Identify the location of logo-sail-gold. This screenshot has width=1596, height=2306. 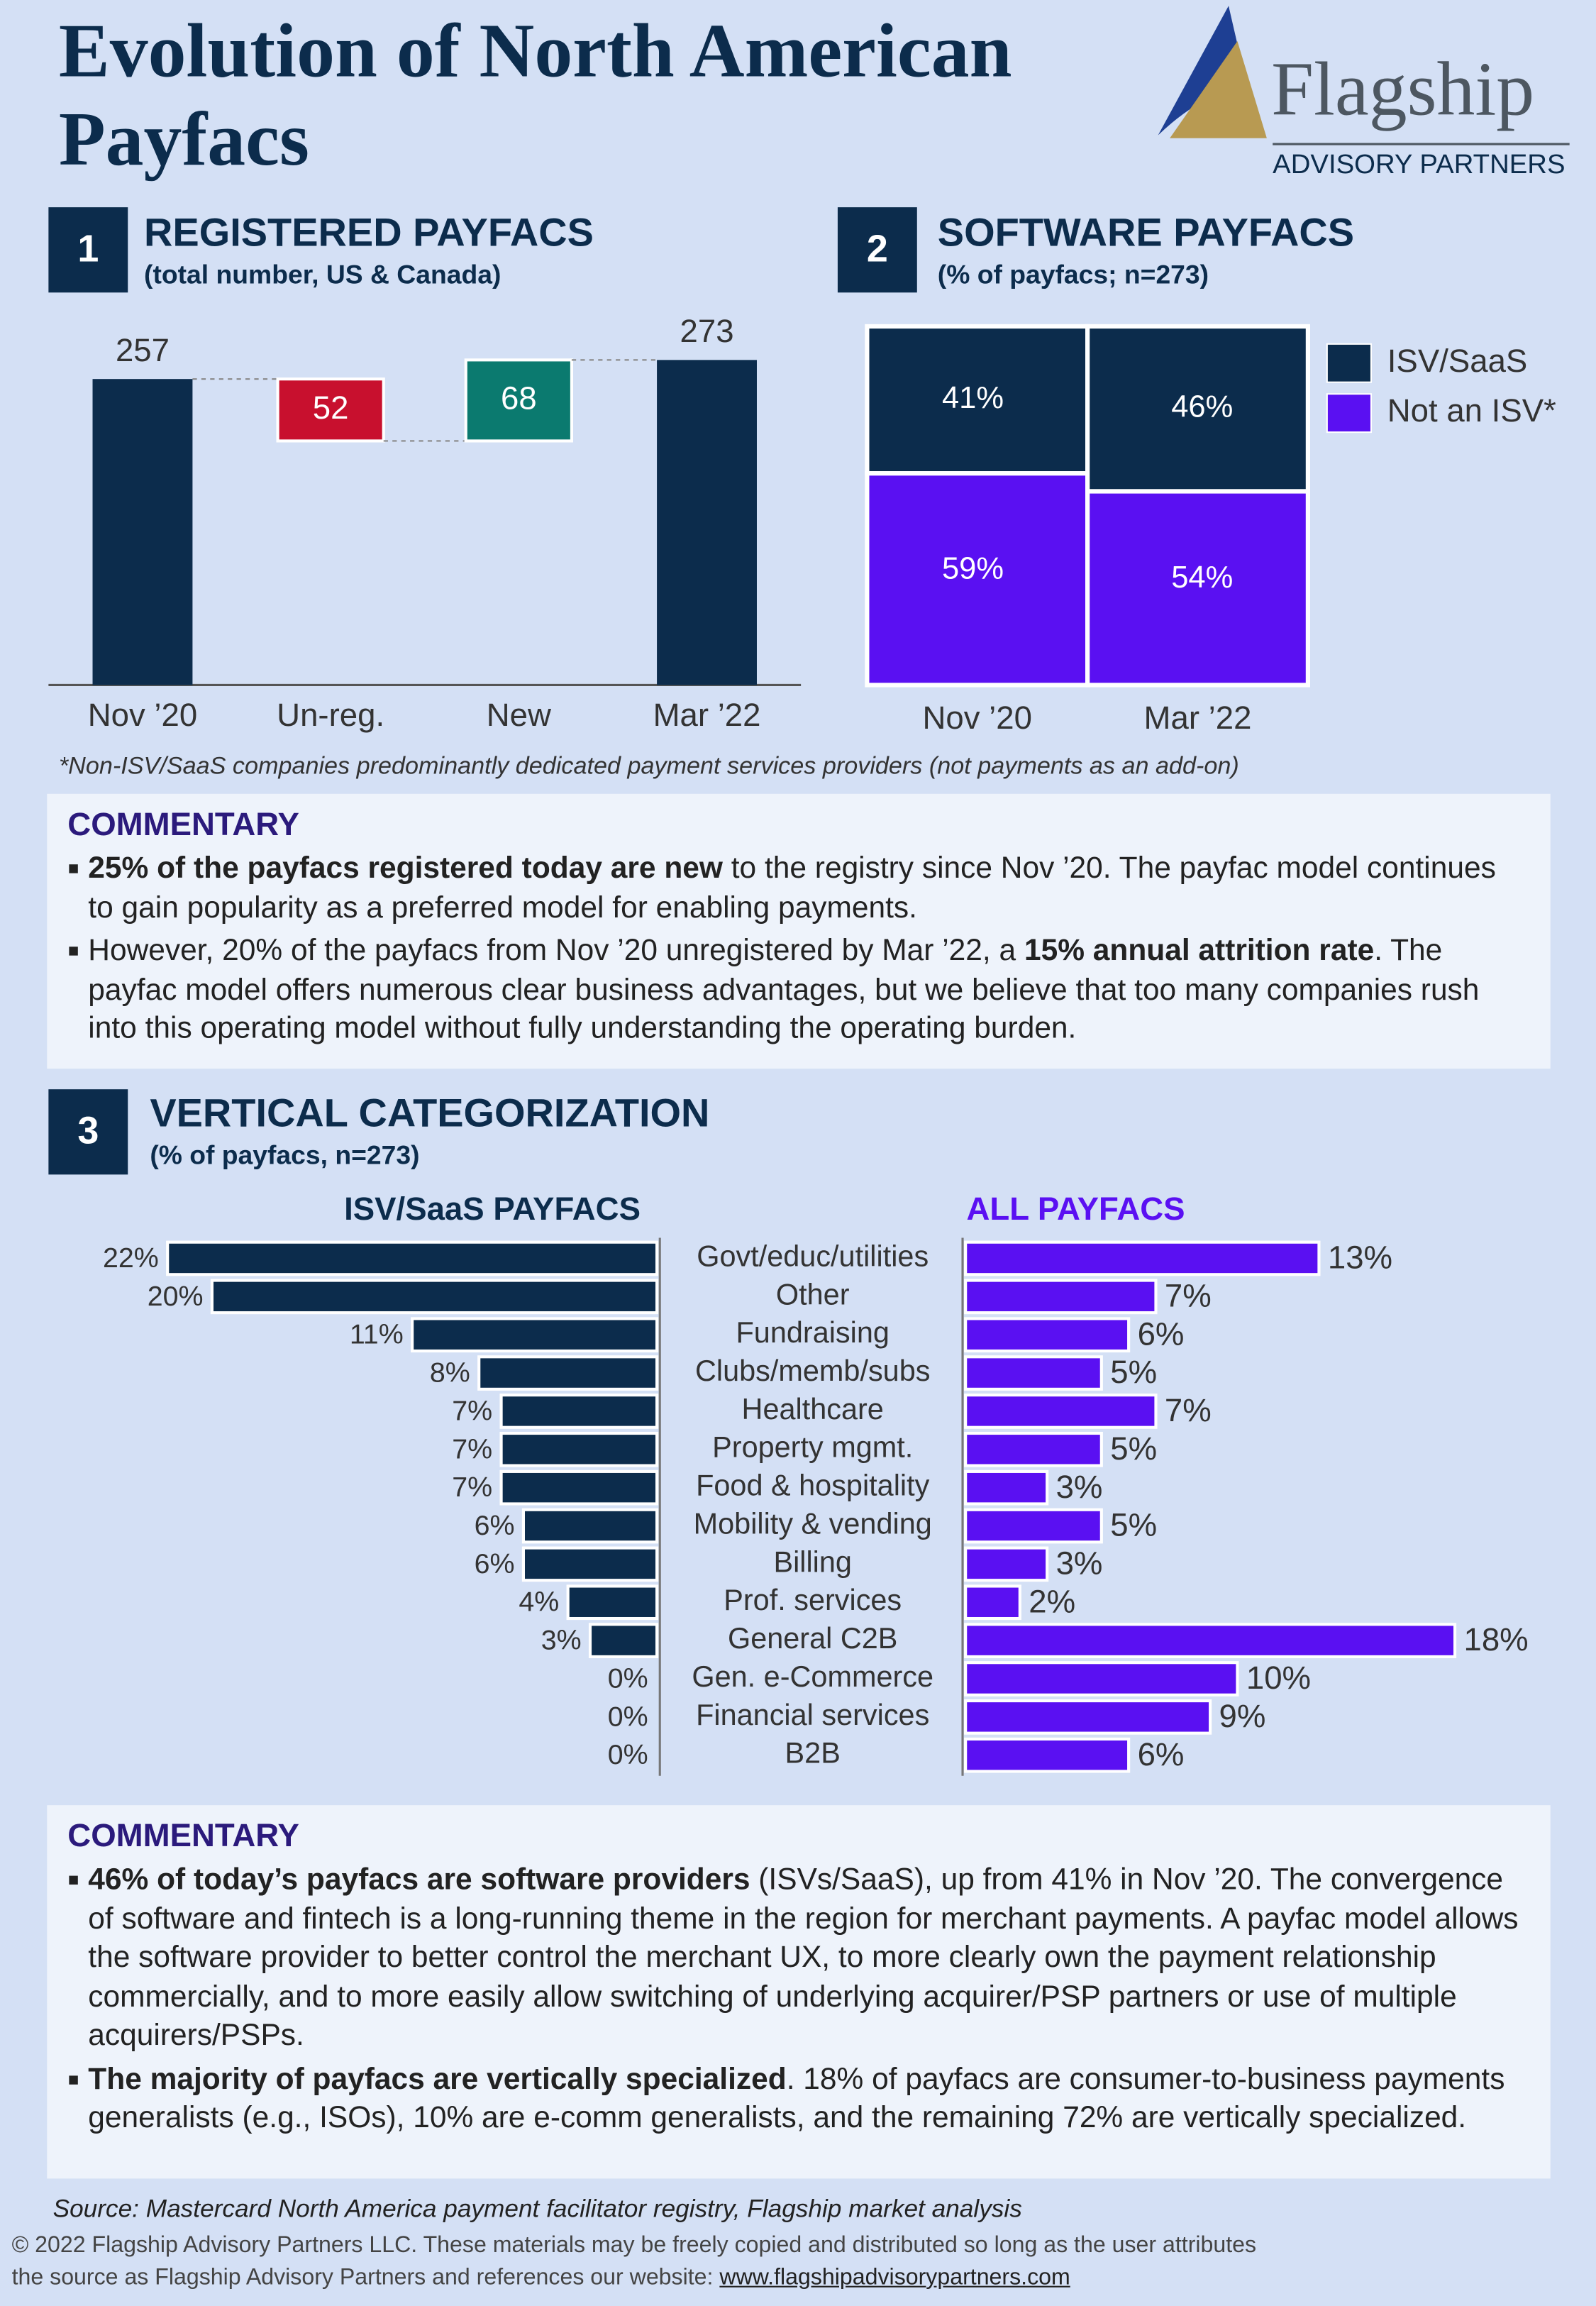
(1218, 89).